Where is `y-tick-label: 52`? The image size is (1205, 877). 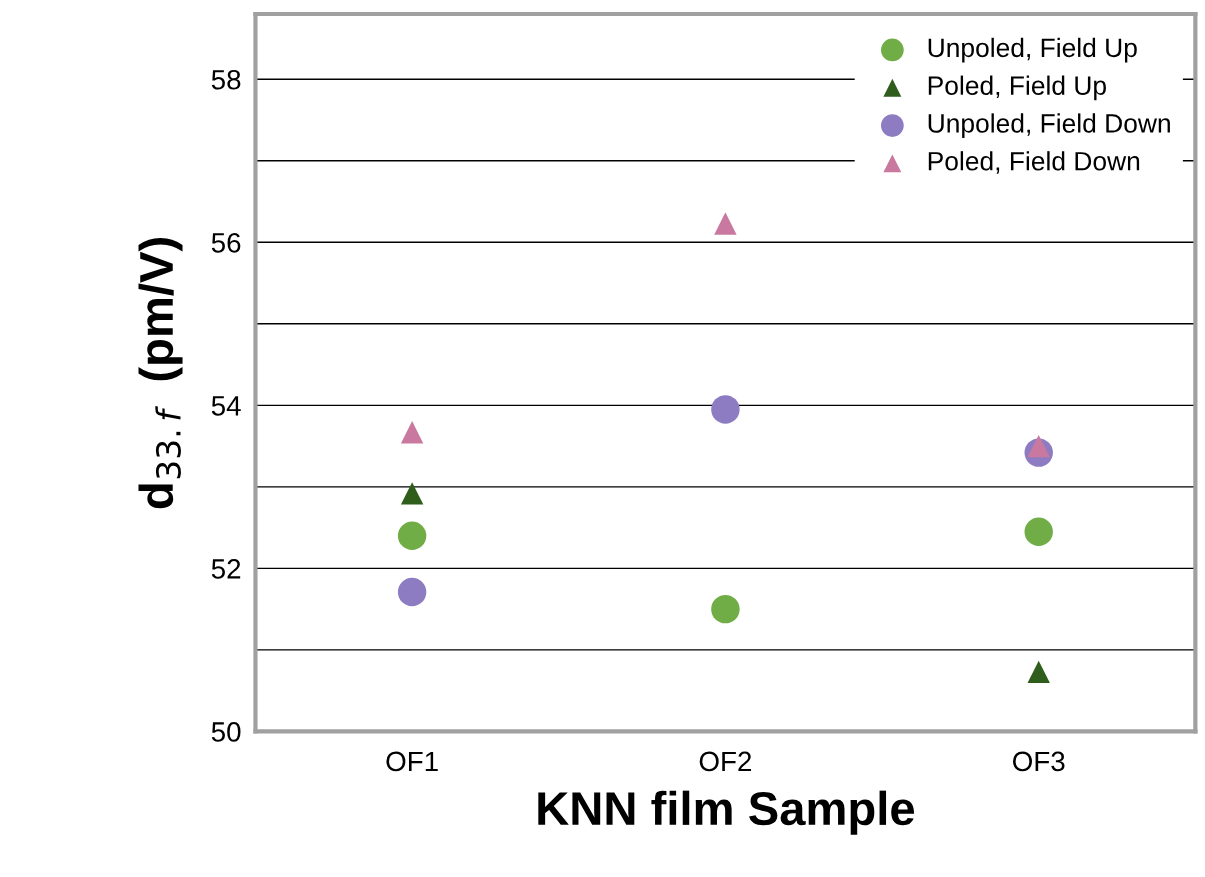
y-tick-label: 52 is located at coordinates (226, 569).